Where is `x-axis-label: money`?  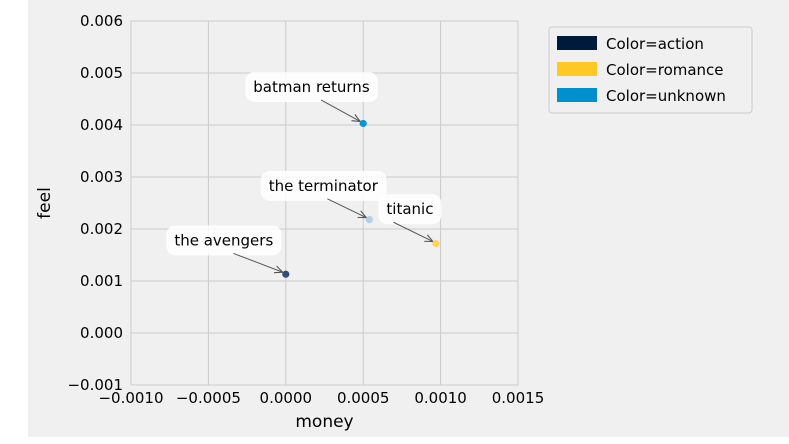
x-axis-label: money is located at coordinates (324, 422).